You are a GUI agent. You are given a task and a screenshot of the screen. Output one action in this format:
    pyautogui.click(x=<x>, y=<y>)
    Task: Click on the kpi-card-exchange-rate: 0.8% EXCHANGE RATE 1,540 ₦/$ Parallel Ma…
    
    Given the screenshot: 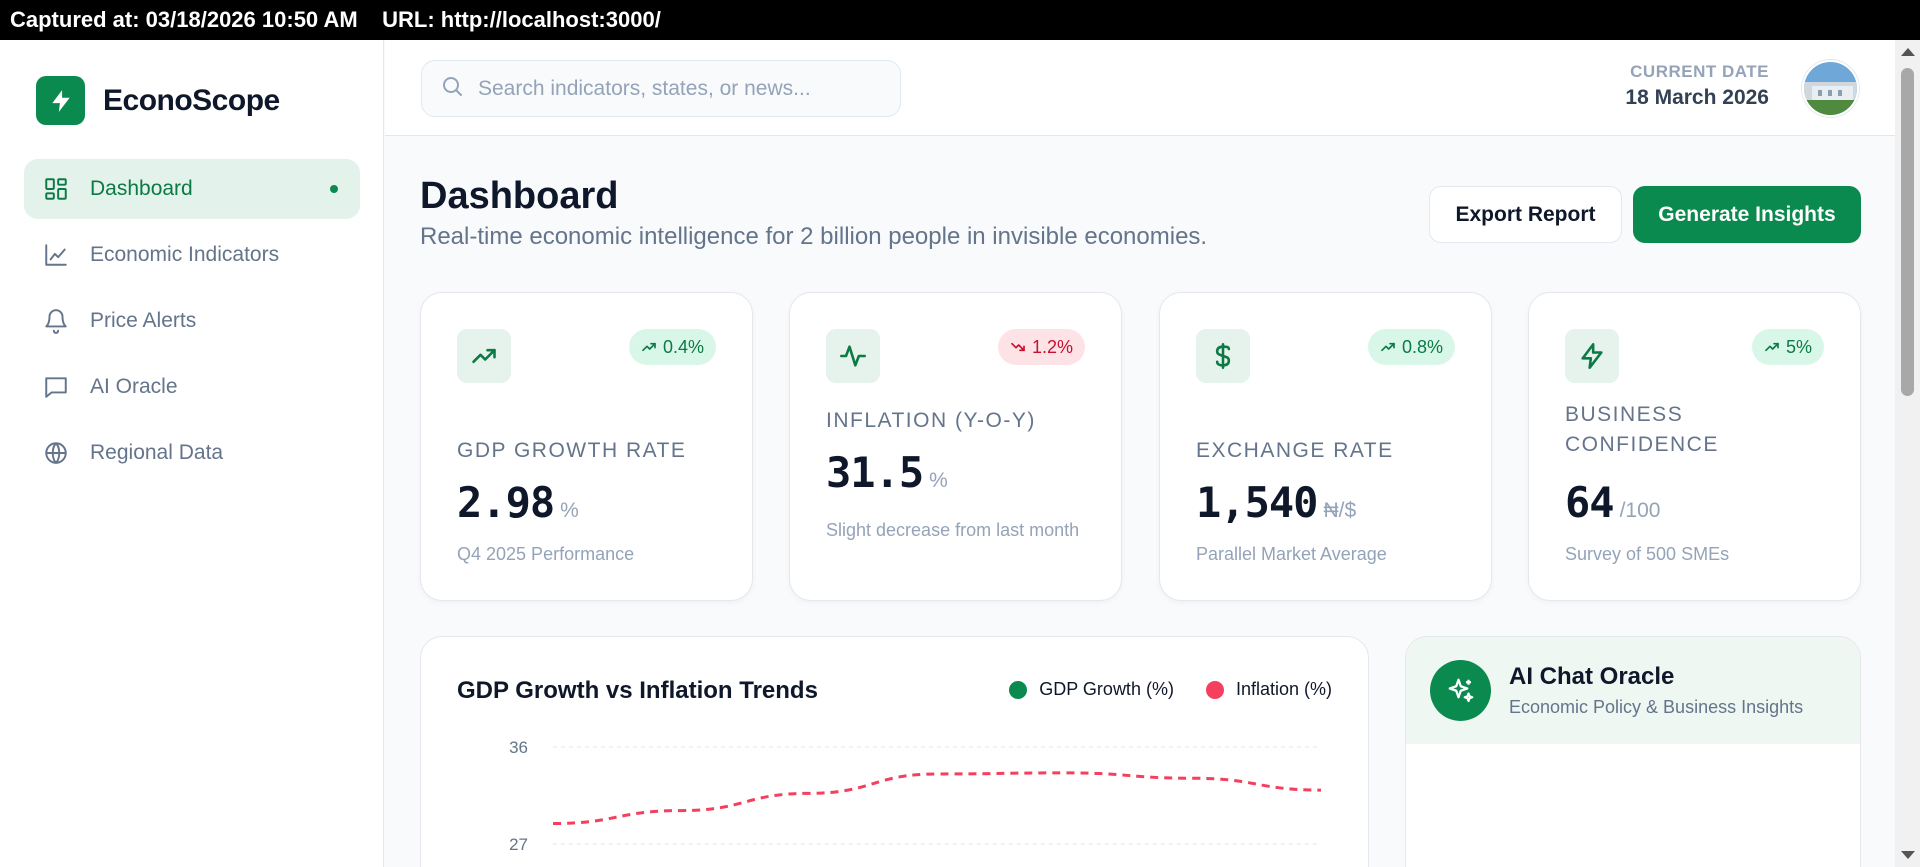 What is the action you would take?
    pyautogui.click(x=1325, y=446)
    